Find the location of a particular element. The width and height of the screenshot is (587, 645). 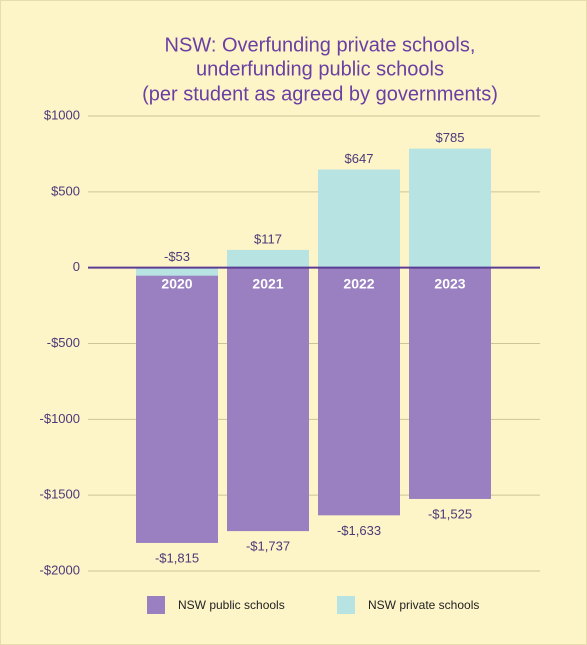

y-tick-label: 0 is located at coordinates (76, 266).